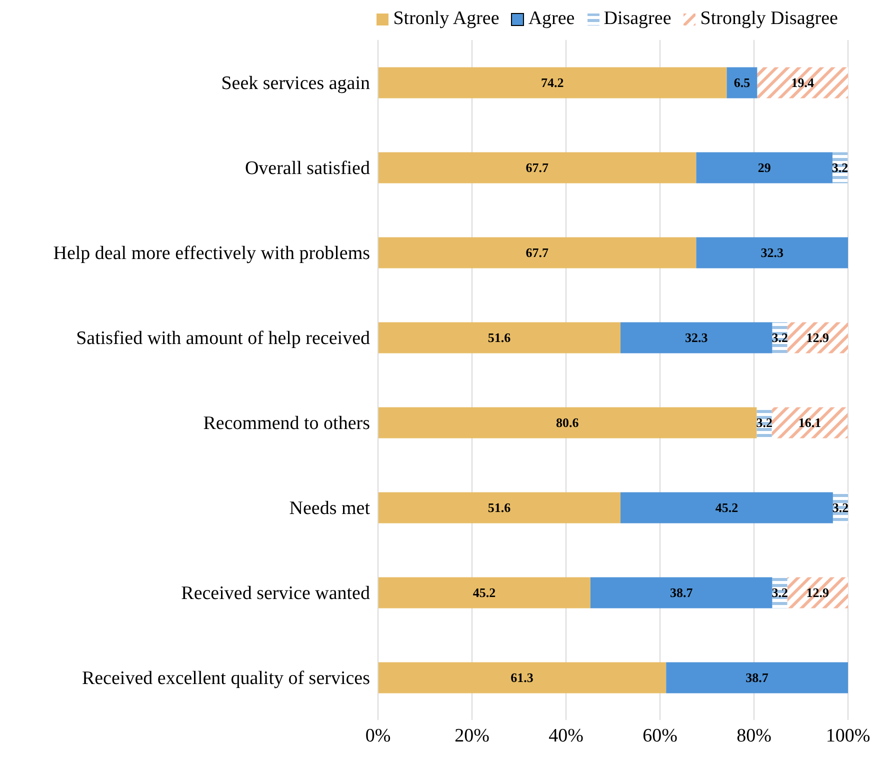 The width and height of the screenshot is (878, 768). What do you see at coordinates (446, 19) in the screenshot?
I see `legend-label: Stronly Agree` at bounding box center [446, 19].